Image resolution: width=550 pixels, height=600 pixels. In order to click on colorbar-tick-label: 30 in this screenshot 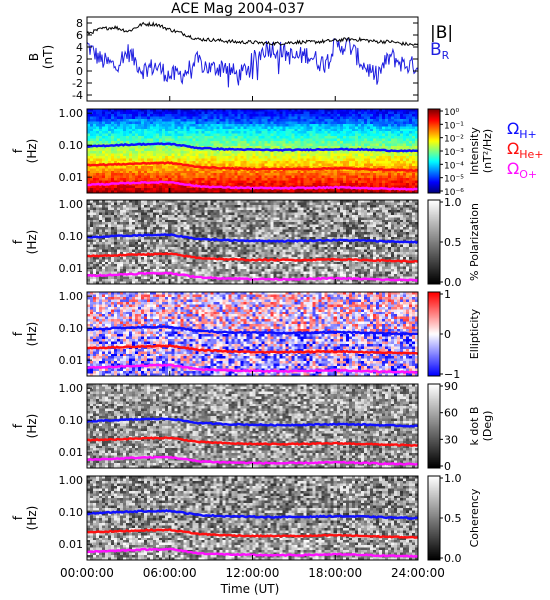, I will do `click(451, 439)`.